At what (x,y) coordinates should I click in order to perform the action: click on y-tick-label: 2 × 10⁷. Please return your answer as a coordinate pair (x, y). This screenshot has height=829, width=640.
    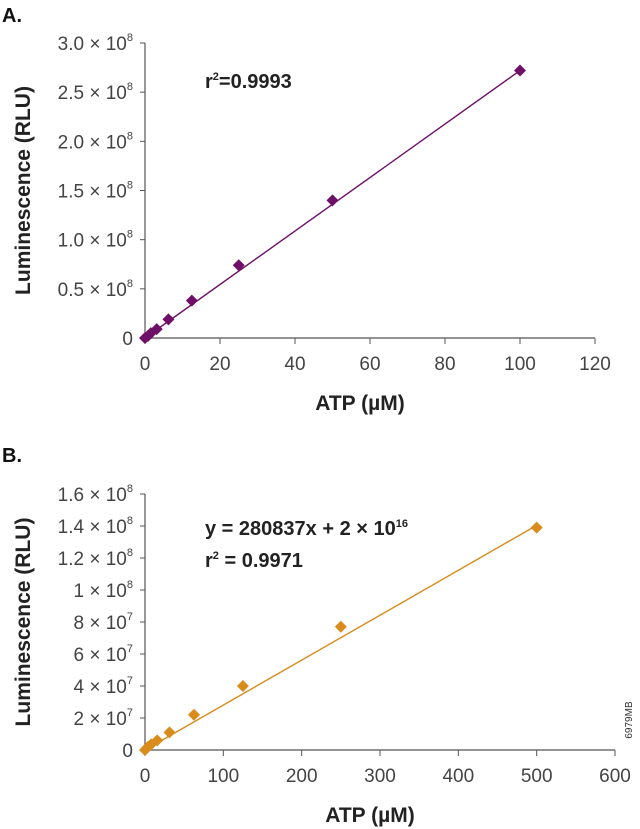
    Looking at the image, I should click on (103, 718).